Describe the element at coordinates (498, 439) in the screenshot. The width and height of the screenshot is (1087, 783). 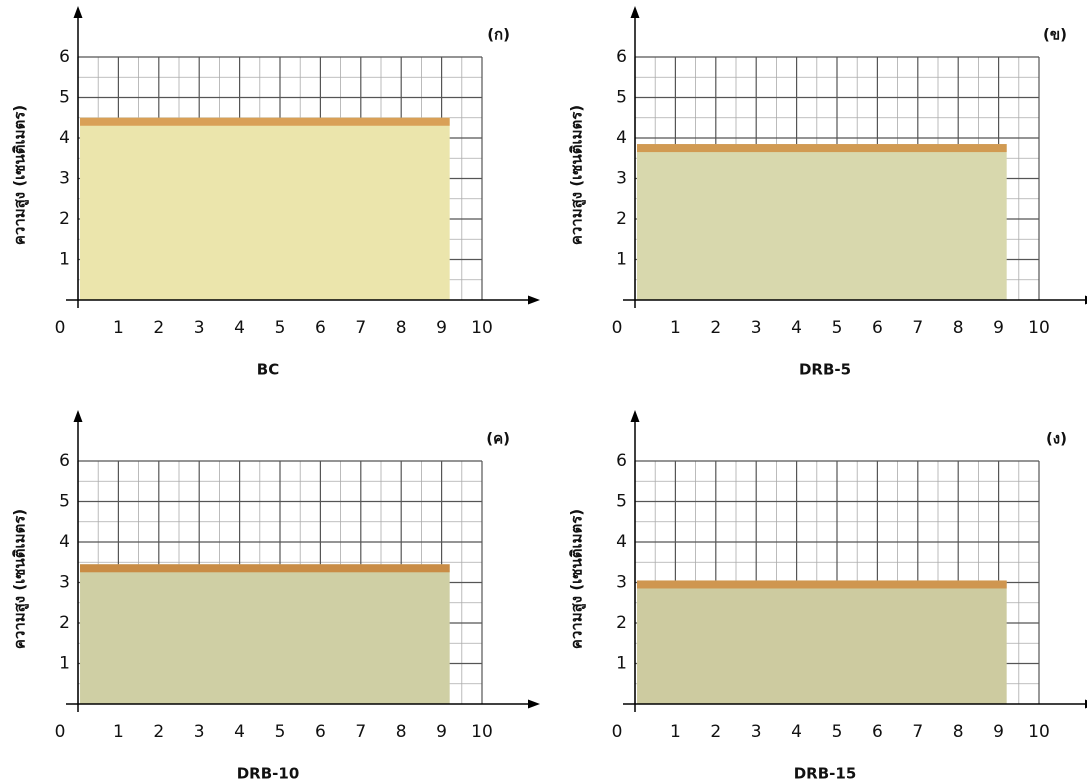
I see `panel-label: (ค)` at that location.